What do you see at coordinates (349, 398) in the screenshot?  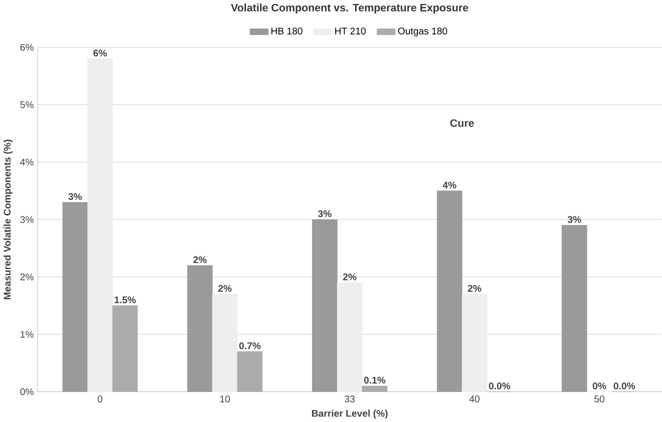 I see `x-tick-label: 33` at bounding box center [349, 398].